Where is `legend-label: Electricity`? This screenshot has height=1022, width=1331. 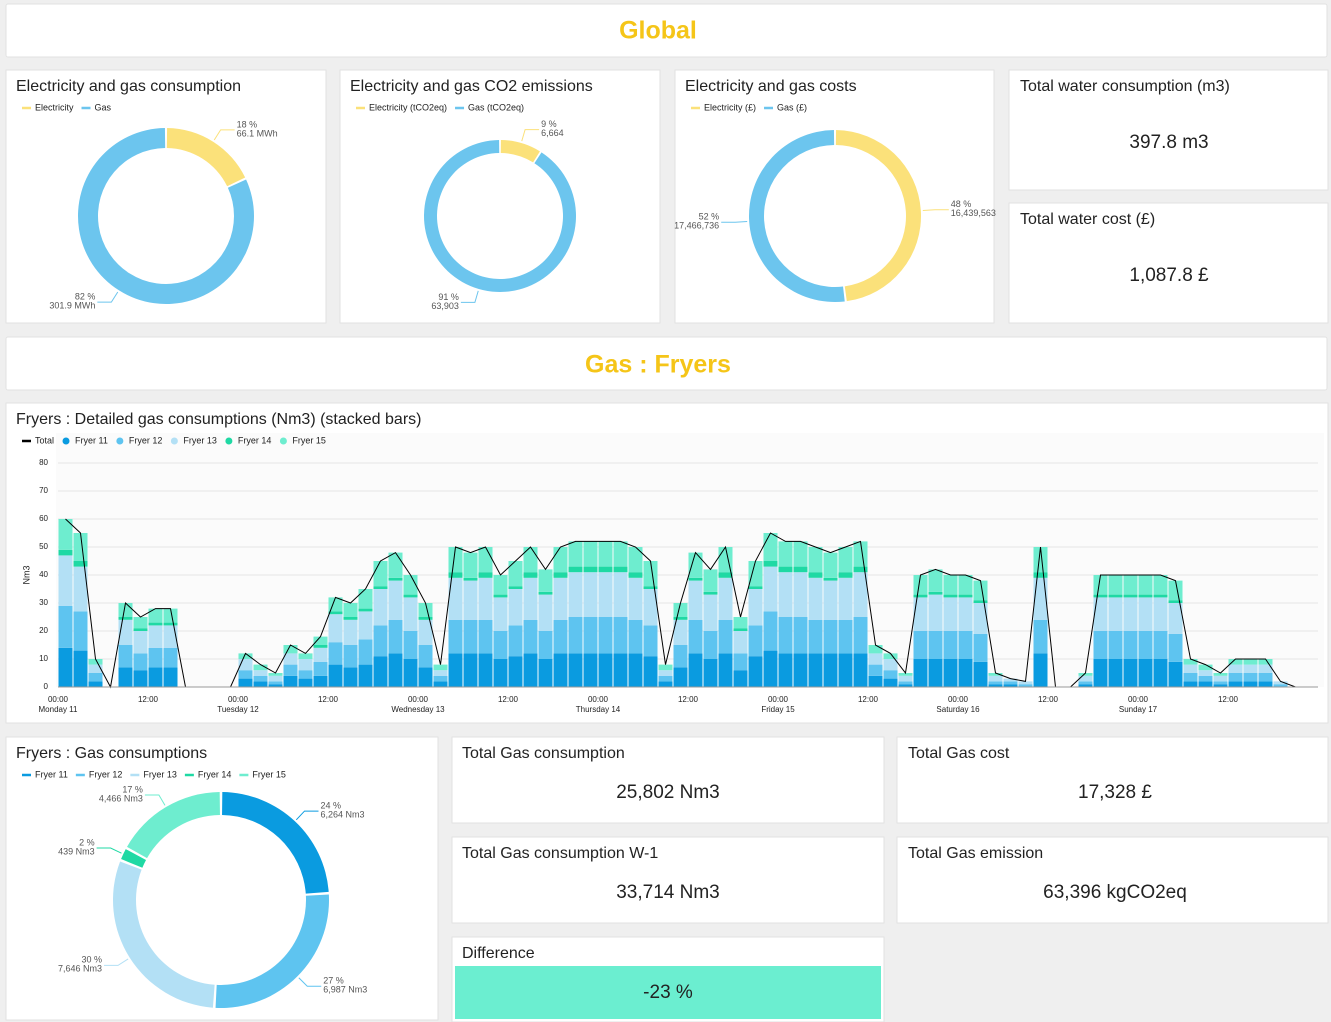
legend-label: Electricity is located at coordinates (54, 107).